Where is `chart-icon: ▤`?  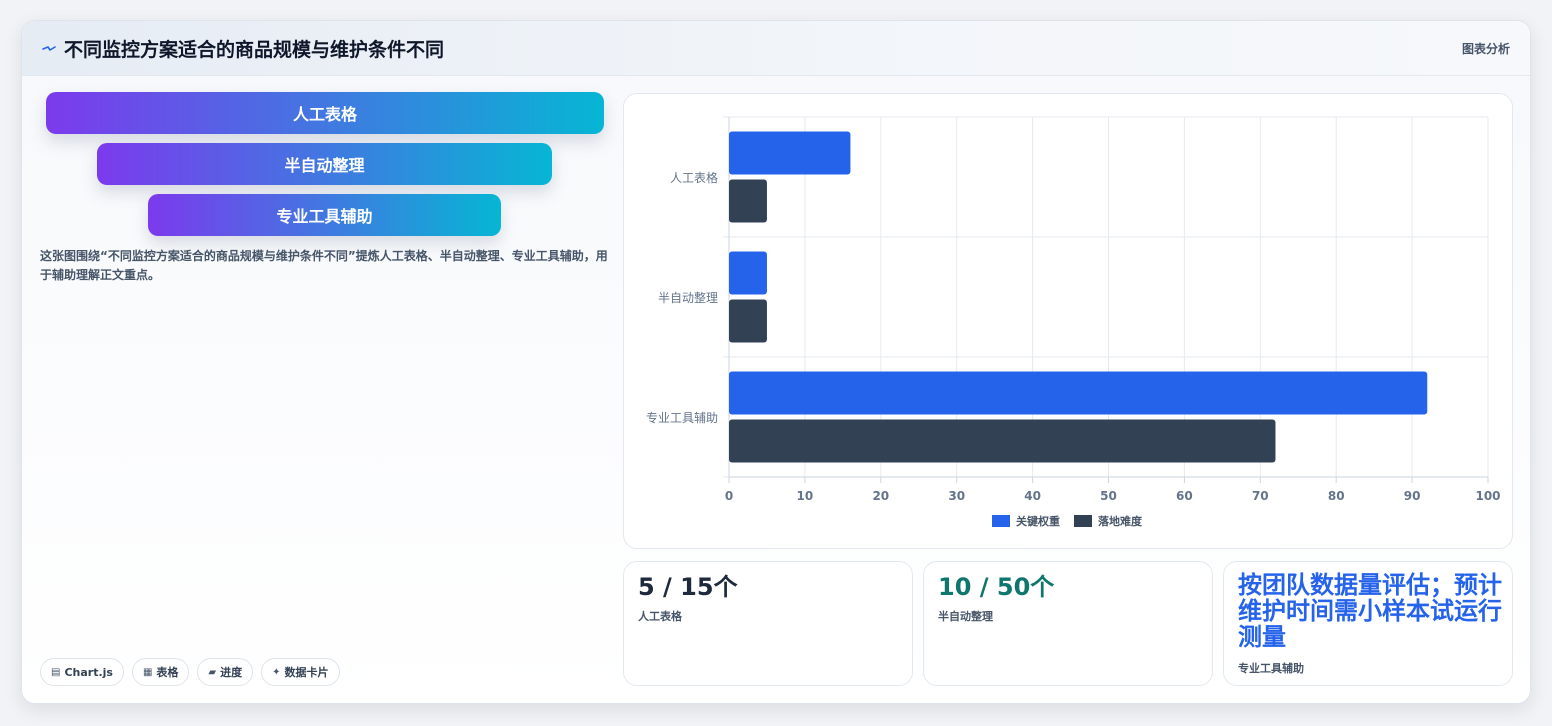
chart-icon: ▤ is located at coordinates (56, 672).